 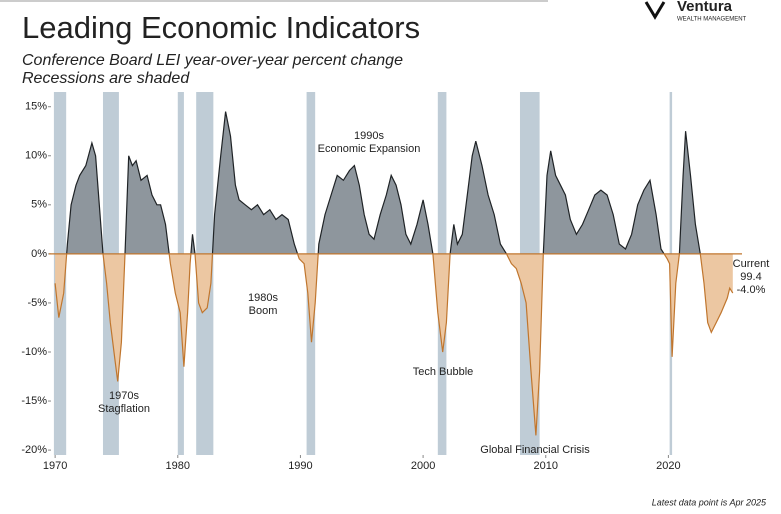 What do you see at coordinates (443, 372) in the screenshot?
I see `annotation: Tech Bubble` at bounding box center [443, 372].